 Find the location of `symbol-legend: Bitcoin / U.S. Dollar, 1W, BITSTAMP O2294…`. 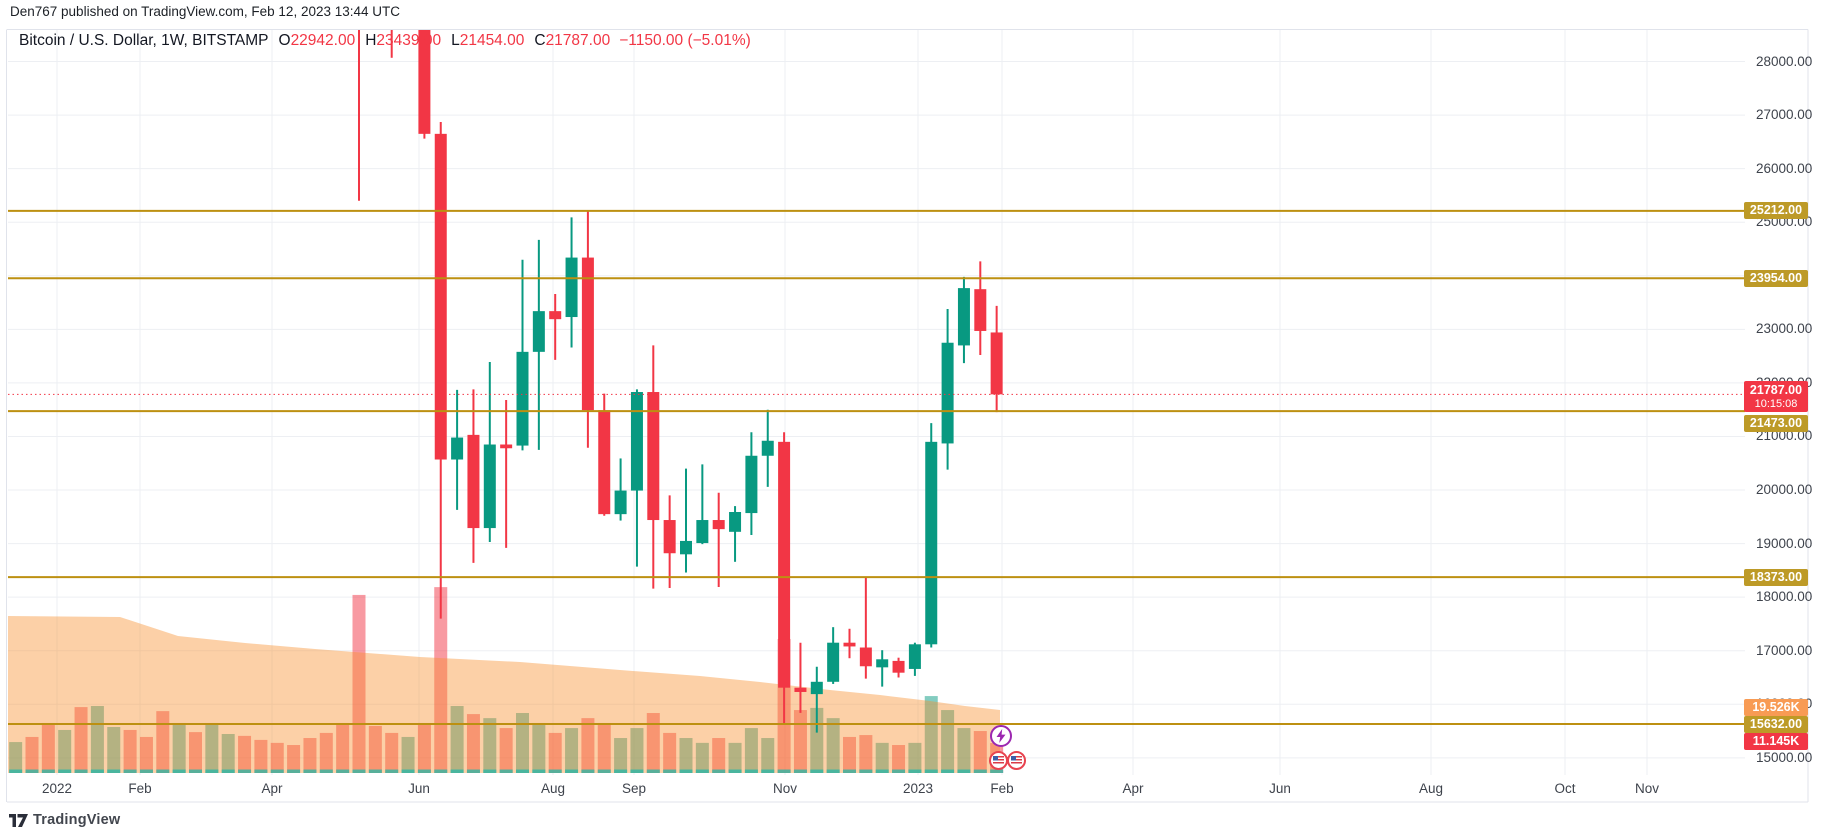

symbol-legend: Bitcoin / U.S. Dollar, 1W, BITSTAMP O2294… is located at coordinates (385, 43).